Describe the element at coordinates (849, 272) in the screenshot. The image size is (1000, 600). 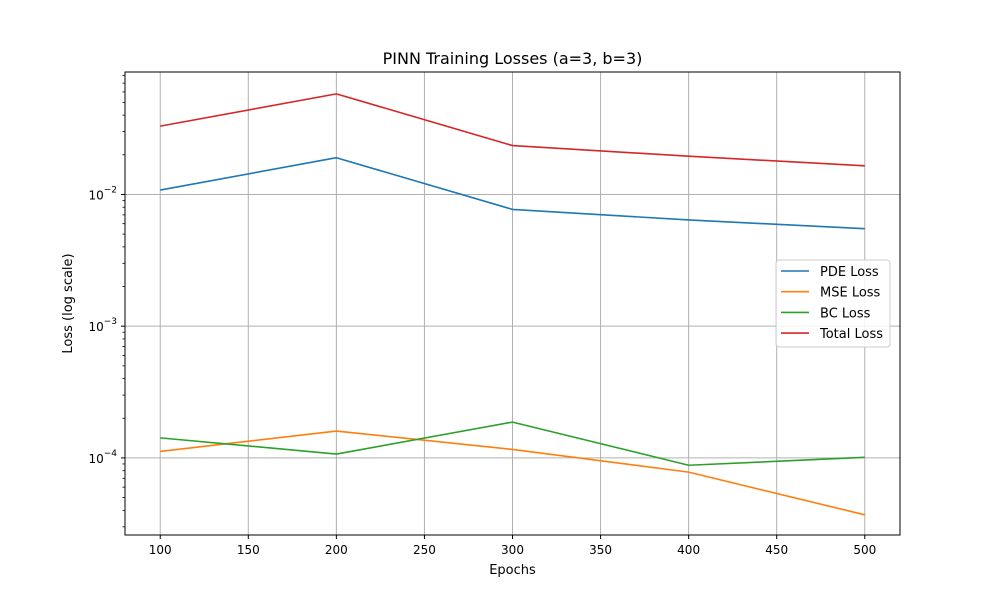
I see `legend-label-pde-loss: PDE Loss` at that location.